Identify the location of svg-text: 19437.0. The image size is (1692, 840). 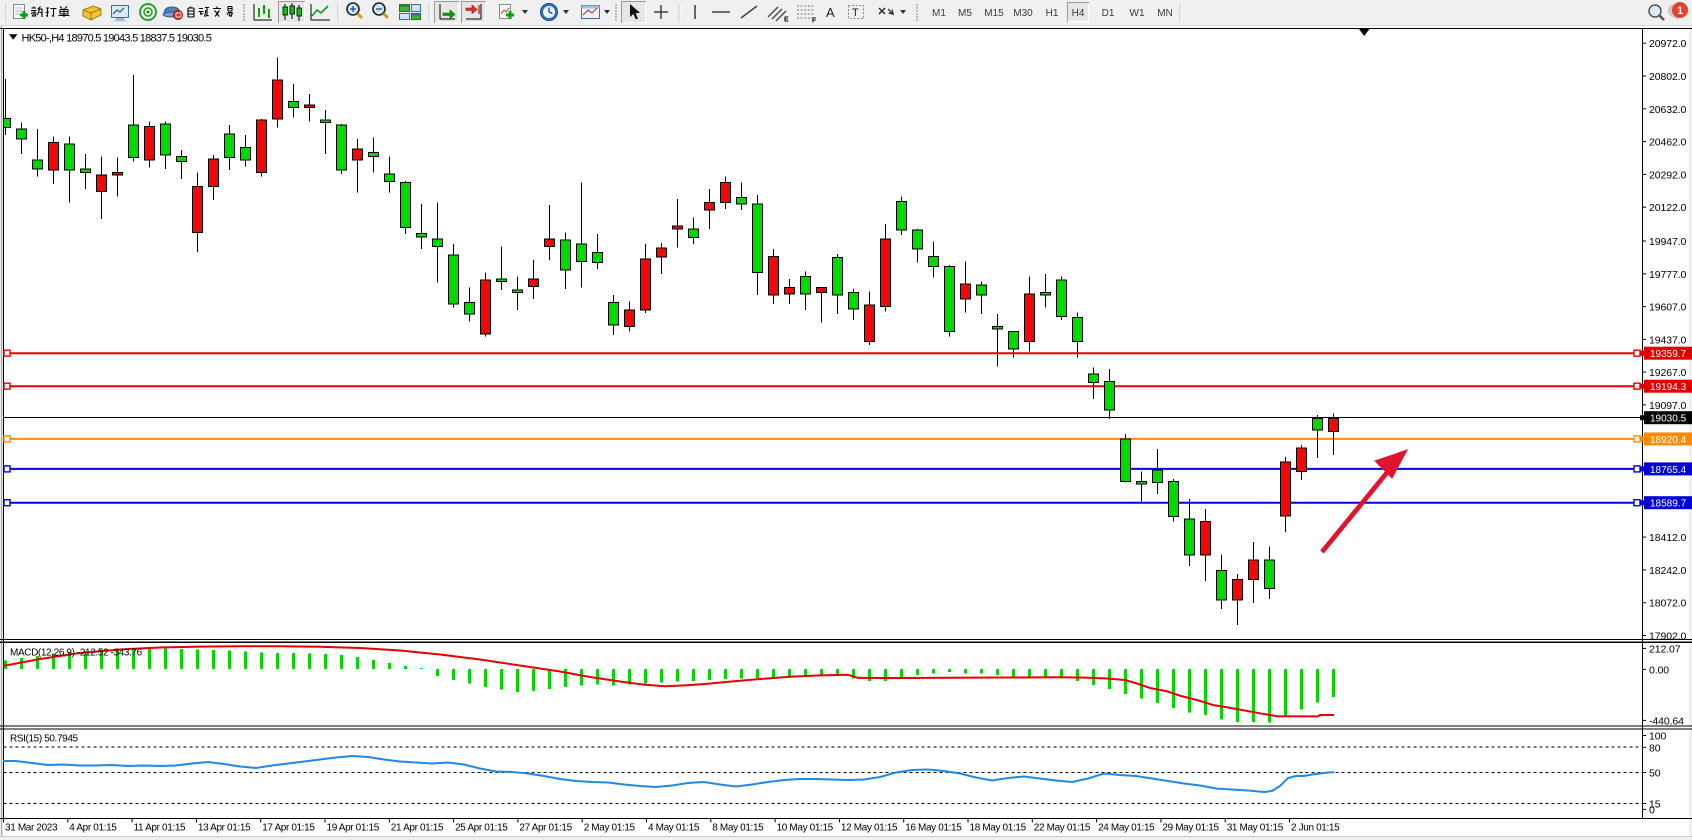
(1668, 340).